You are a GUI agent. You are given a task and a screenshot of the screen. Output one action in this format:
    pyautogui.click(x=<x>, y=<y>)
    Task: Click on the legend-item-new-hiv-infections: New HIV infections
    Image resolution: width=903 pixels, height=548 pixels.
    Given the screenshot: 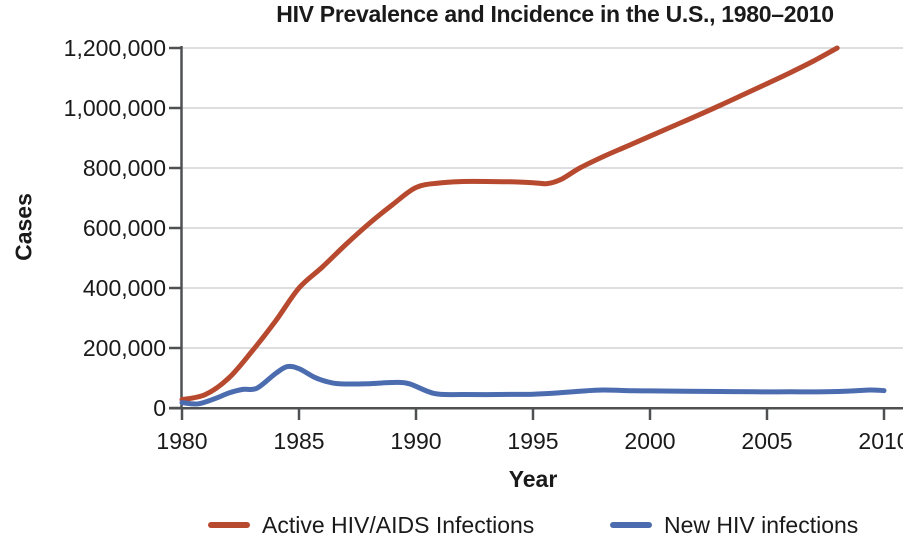 What is the action you would take?
    pyautogui.click(x=734, y=525)
    